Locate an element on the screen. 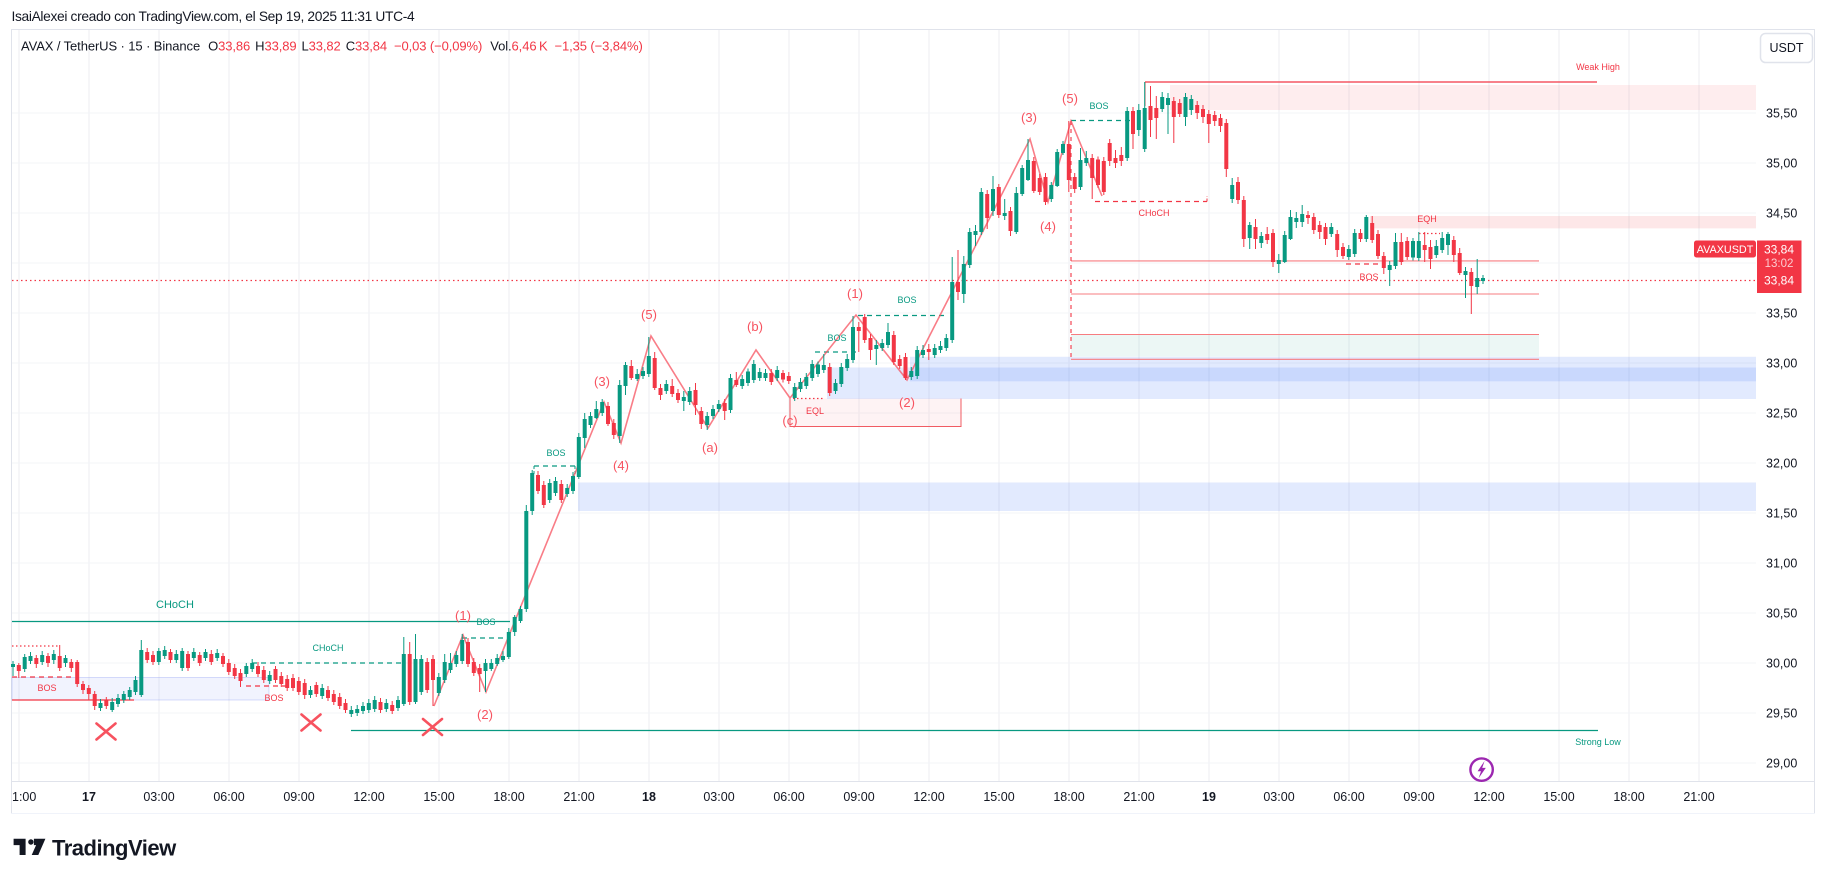 This screenshot has width=1826, height=880. svg-text: 31,50 is located at coordinates (1781, 514).